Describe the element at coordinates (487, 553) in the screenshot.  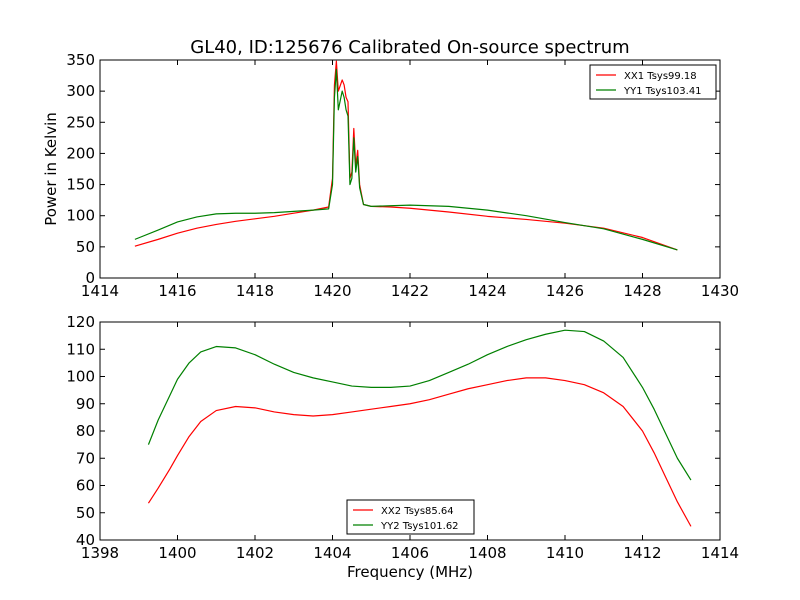
I see `x-tick-label: 1408` at that location.